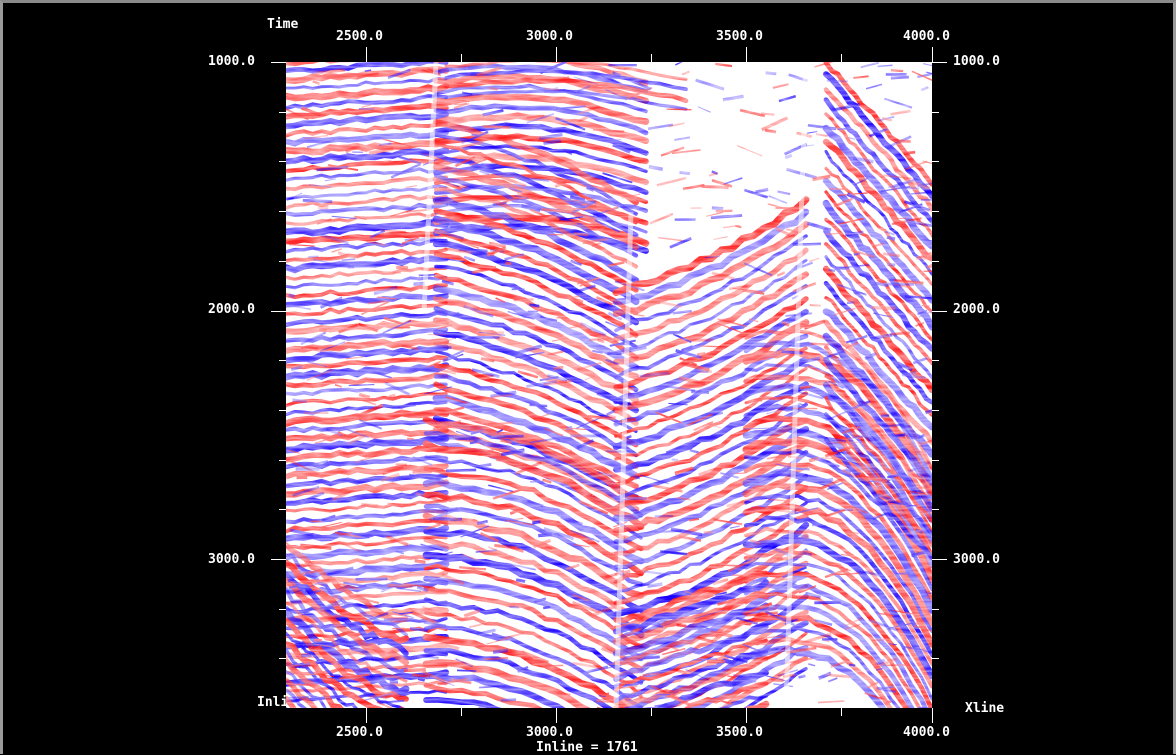 The width and height of the screenshot is (1176, 755). I want to click on x-tick-bottom-label: 3000.0, so click(549, 733).